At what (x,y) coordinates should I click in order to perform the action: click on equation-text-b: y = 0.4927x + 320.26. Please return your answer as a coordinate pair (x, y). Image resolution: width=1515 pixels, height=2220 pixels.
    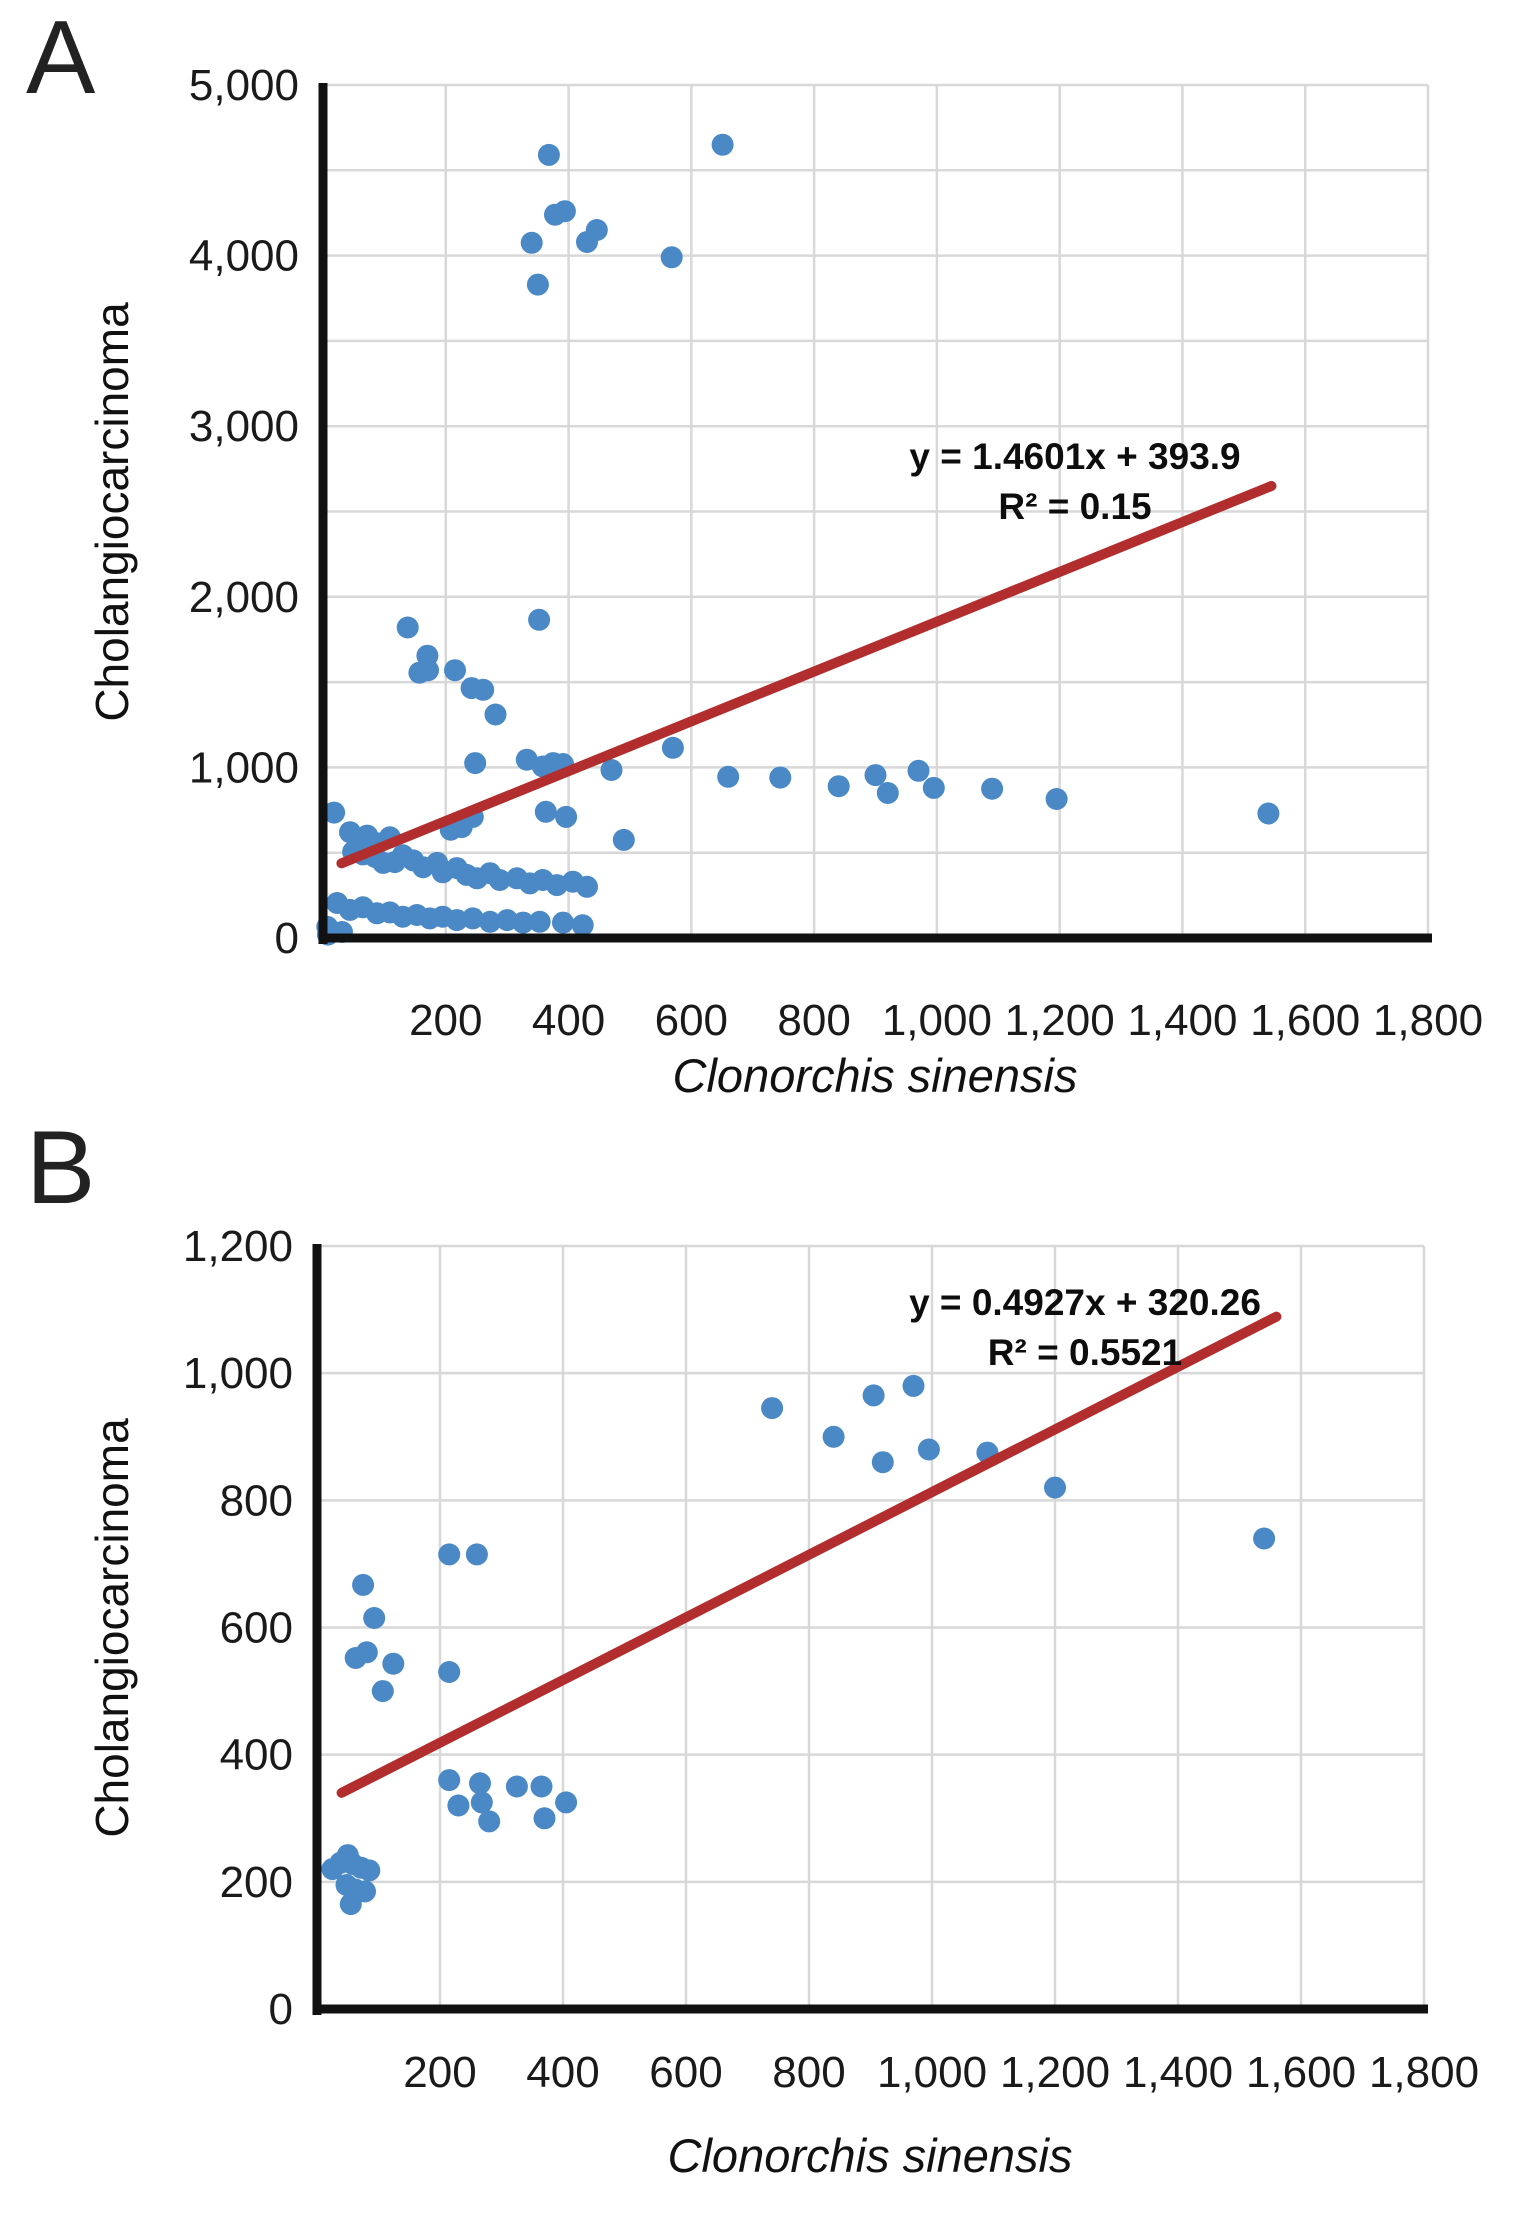
    Looking at the image, I should click on (1085, 1302).